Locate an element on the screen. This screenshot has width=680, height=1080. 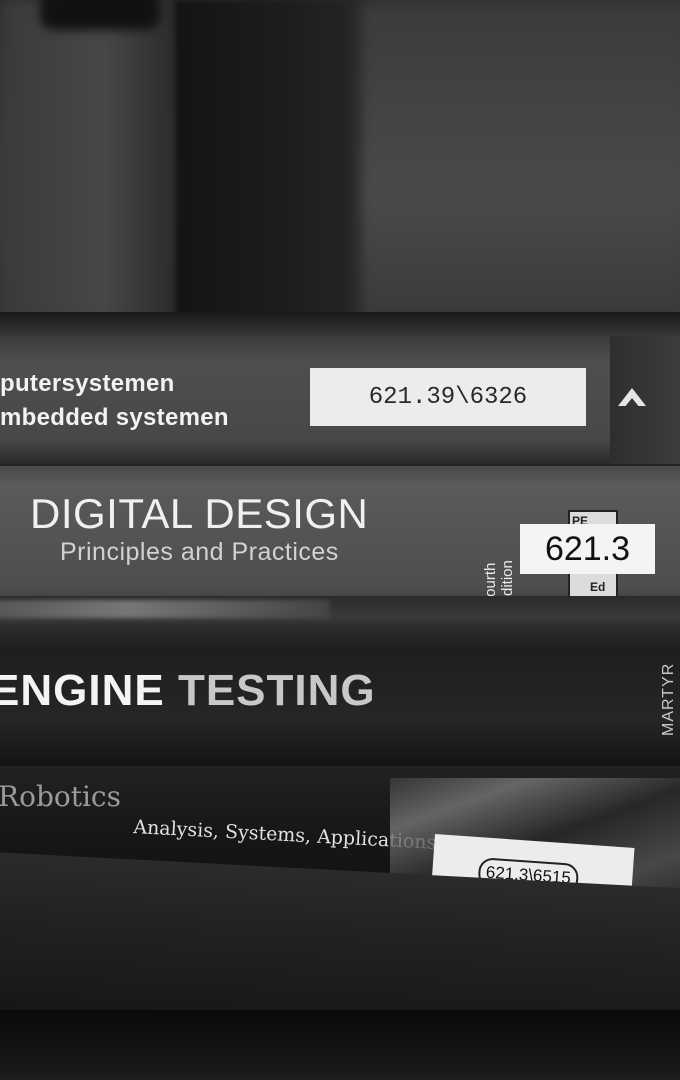
author-name: MARTYR is located at coordinates (668, 699).